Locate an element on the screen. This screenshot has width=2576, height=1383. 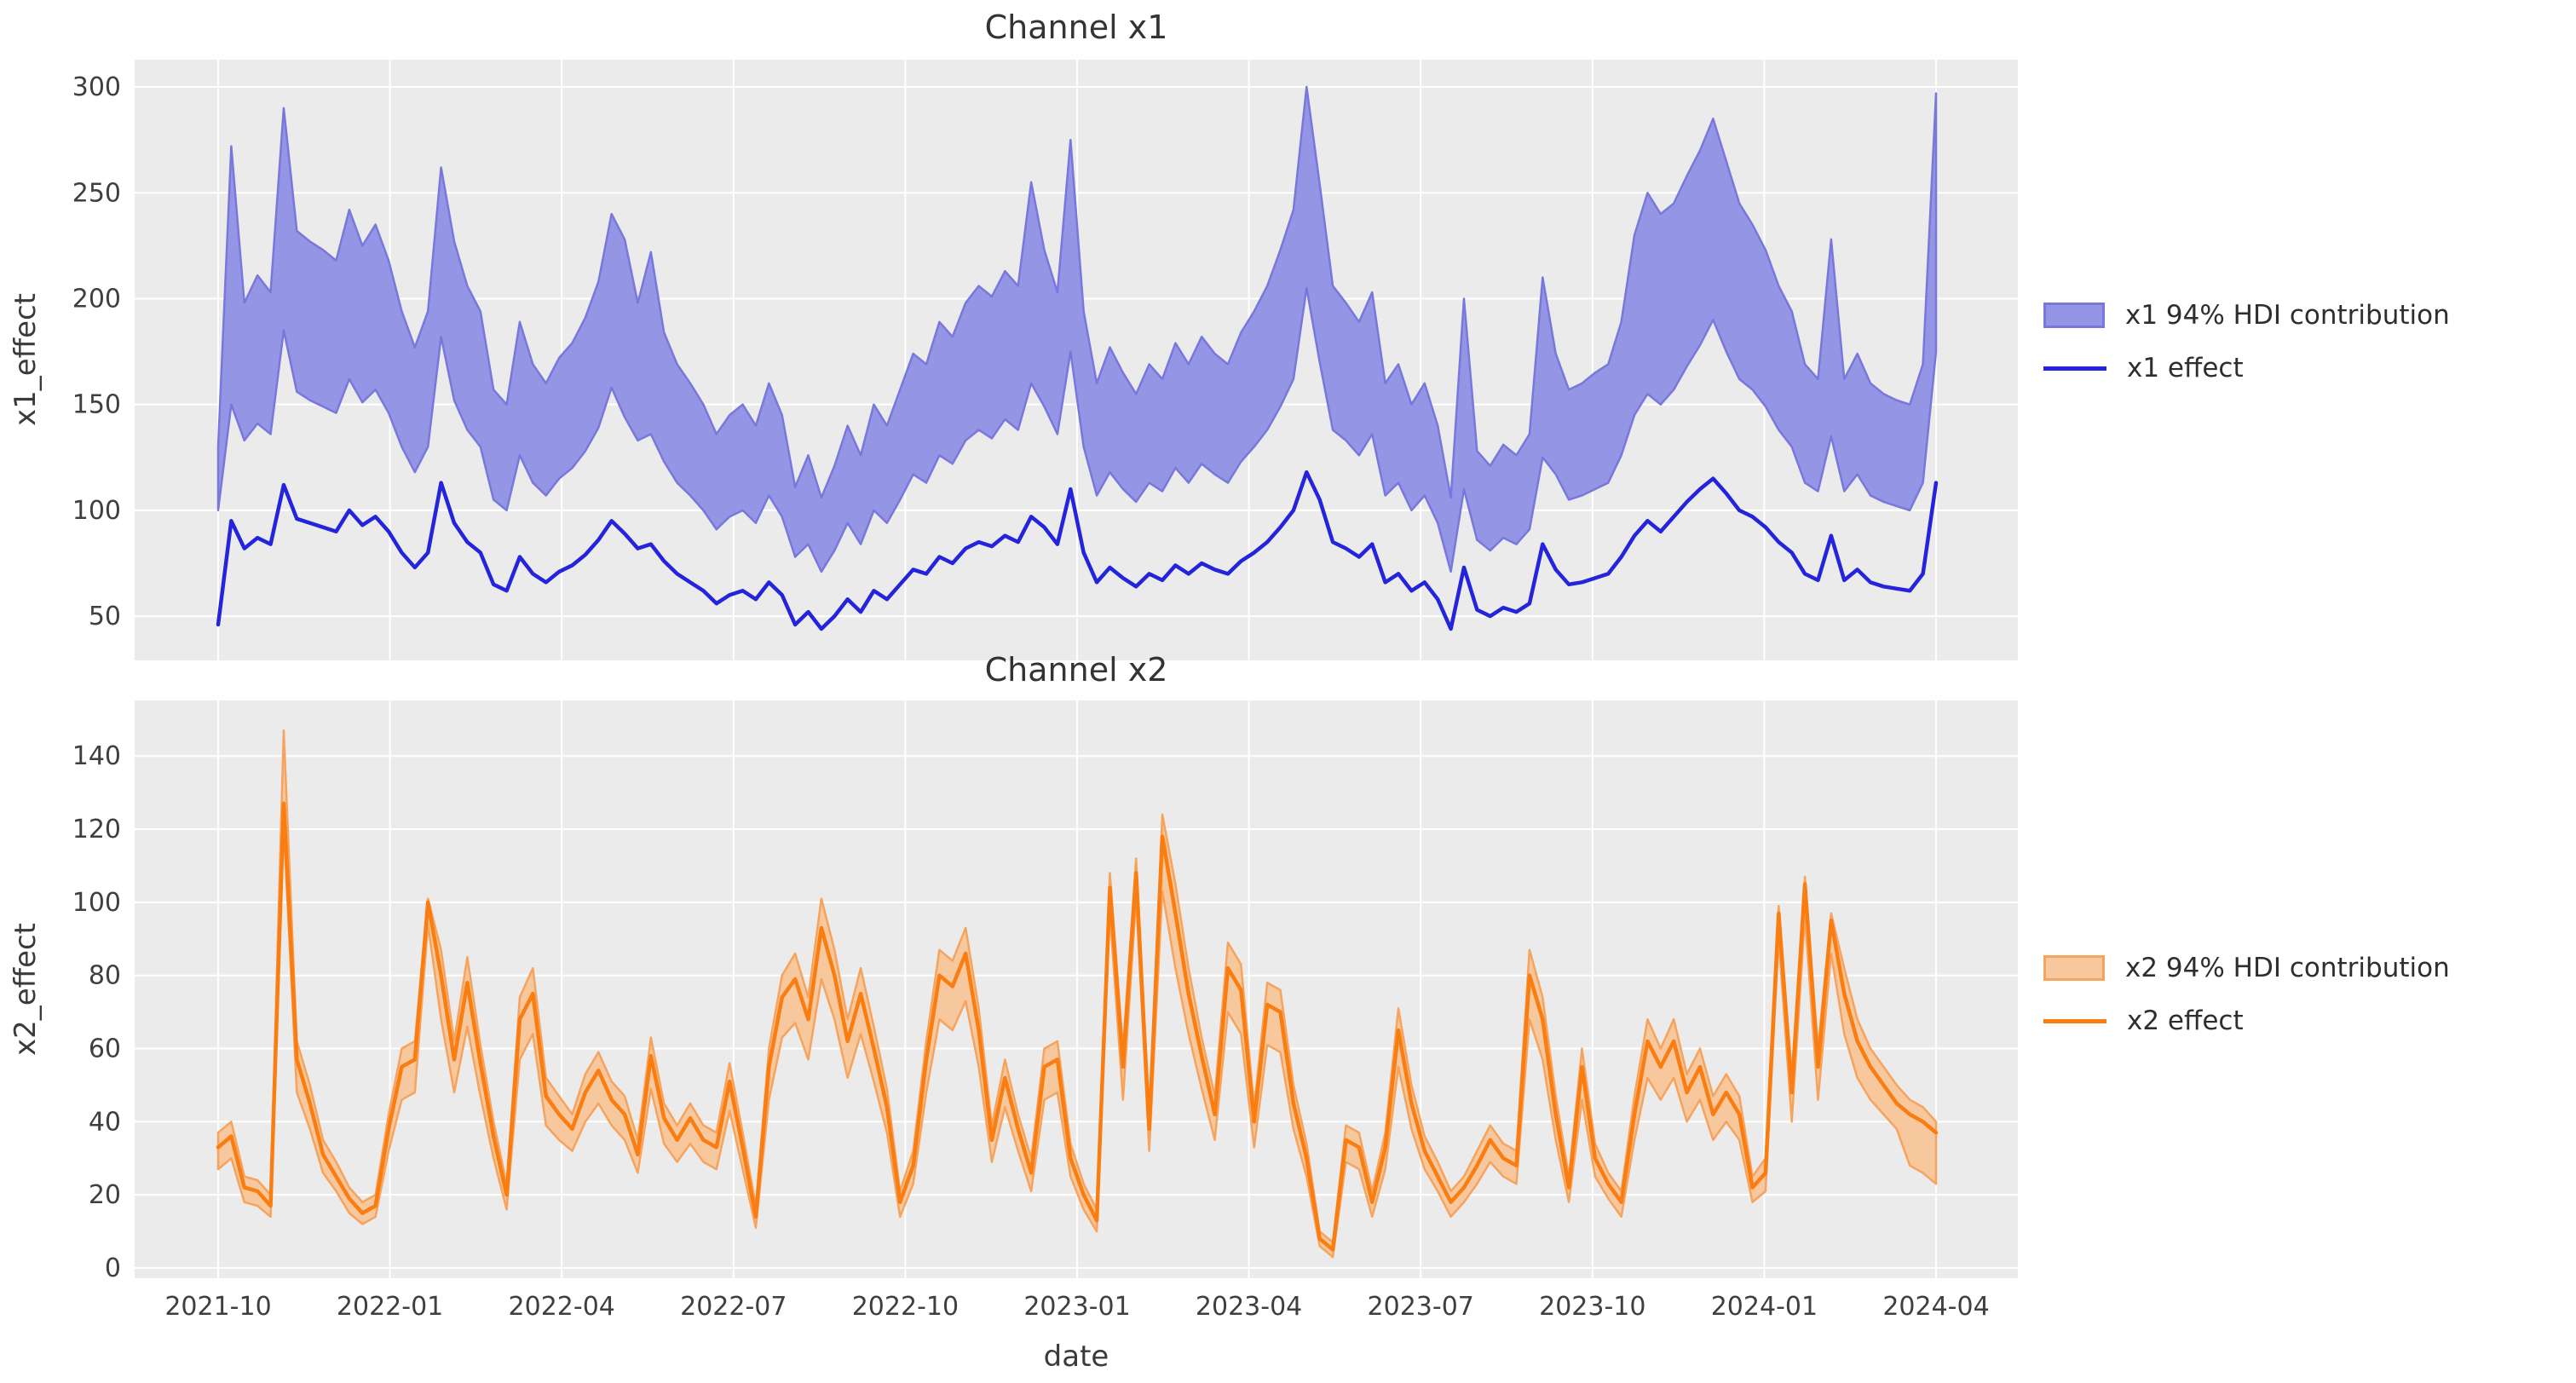
y-tick-label: 120 is located at coordinates (96, 829).